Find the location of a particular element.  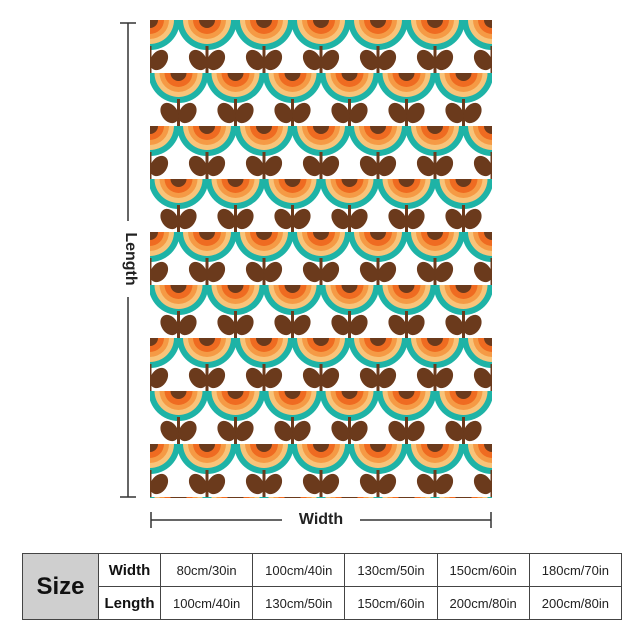

width-cell: 80cm/30in is located at coordinates (206, 570).